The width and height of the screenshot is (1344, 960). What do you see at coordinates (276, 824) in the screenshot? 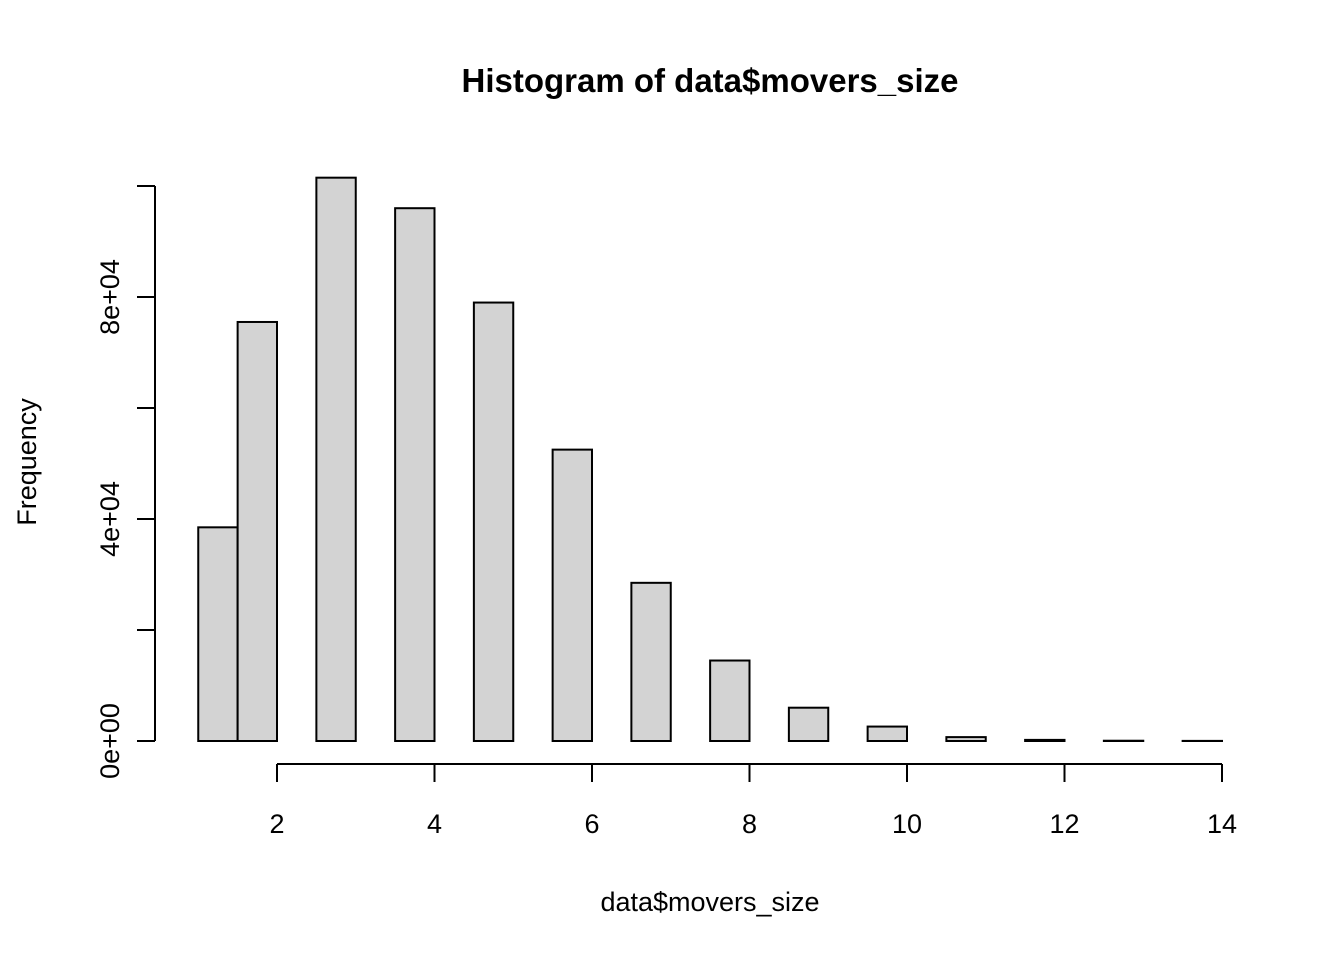
I see `x-tick-label: 2` at bounding box center [276, 824].